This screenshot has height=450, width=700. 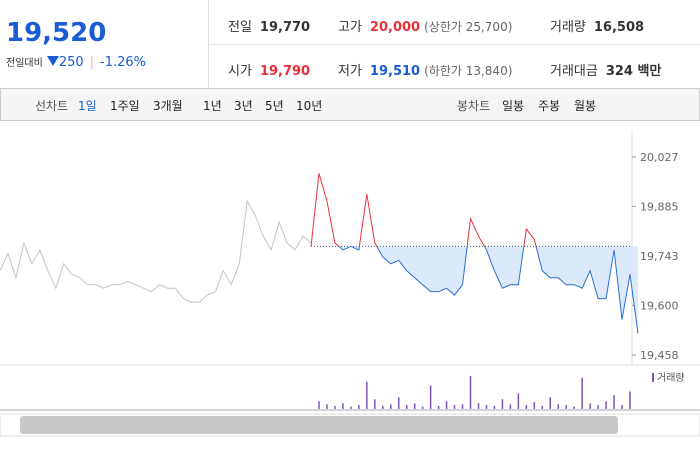 What do you see at coordinates (87, 106) in the screenshot?
I see `tab: 1일` at bounding box center [87, 106].